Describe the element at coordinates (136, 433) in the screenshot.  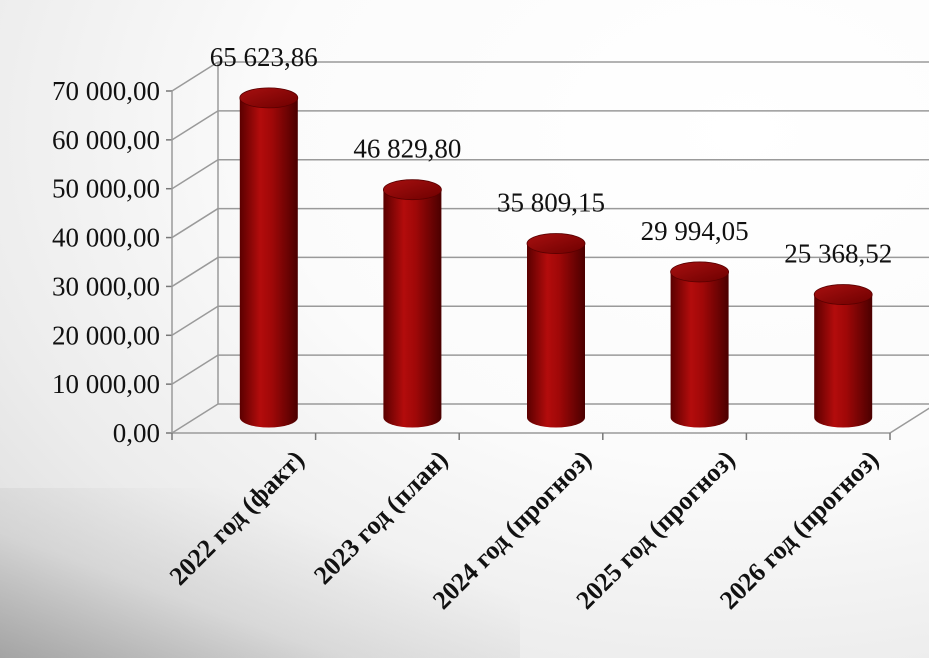
I see `y-tick-label: 0,00` at that location.